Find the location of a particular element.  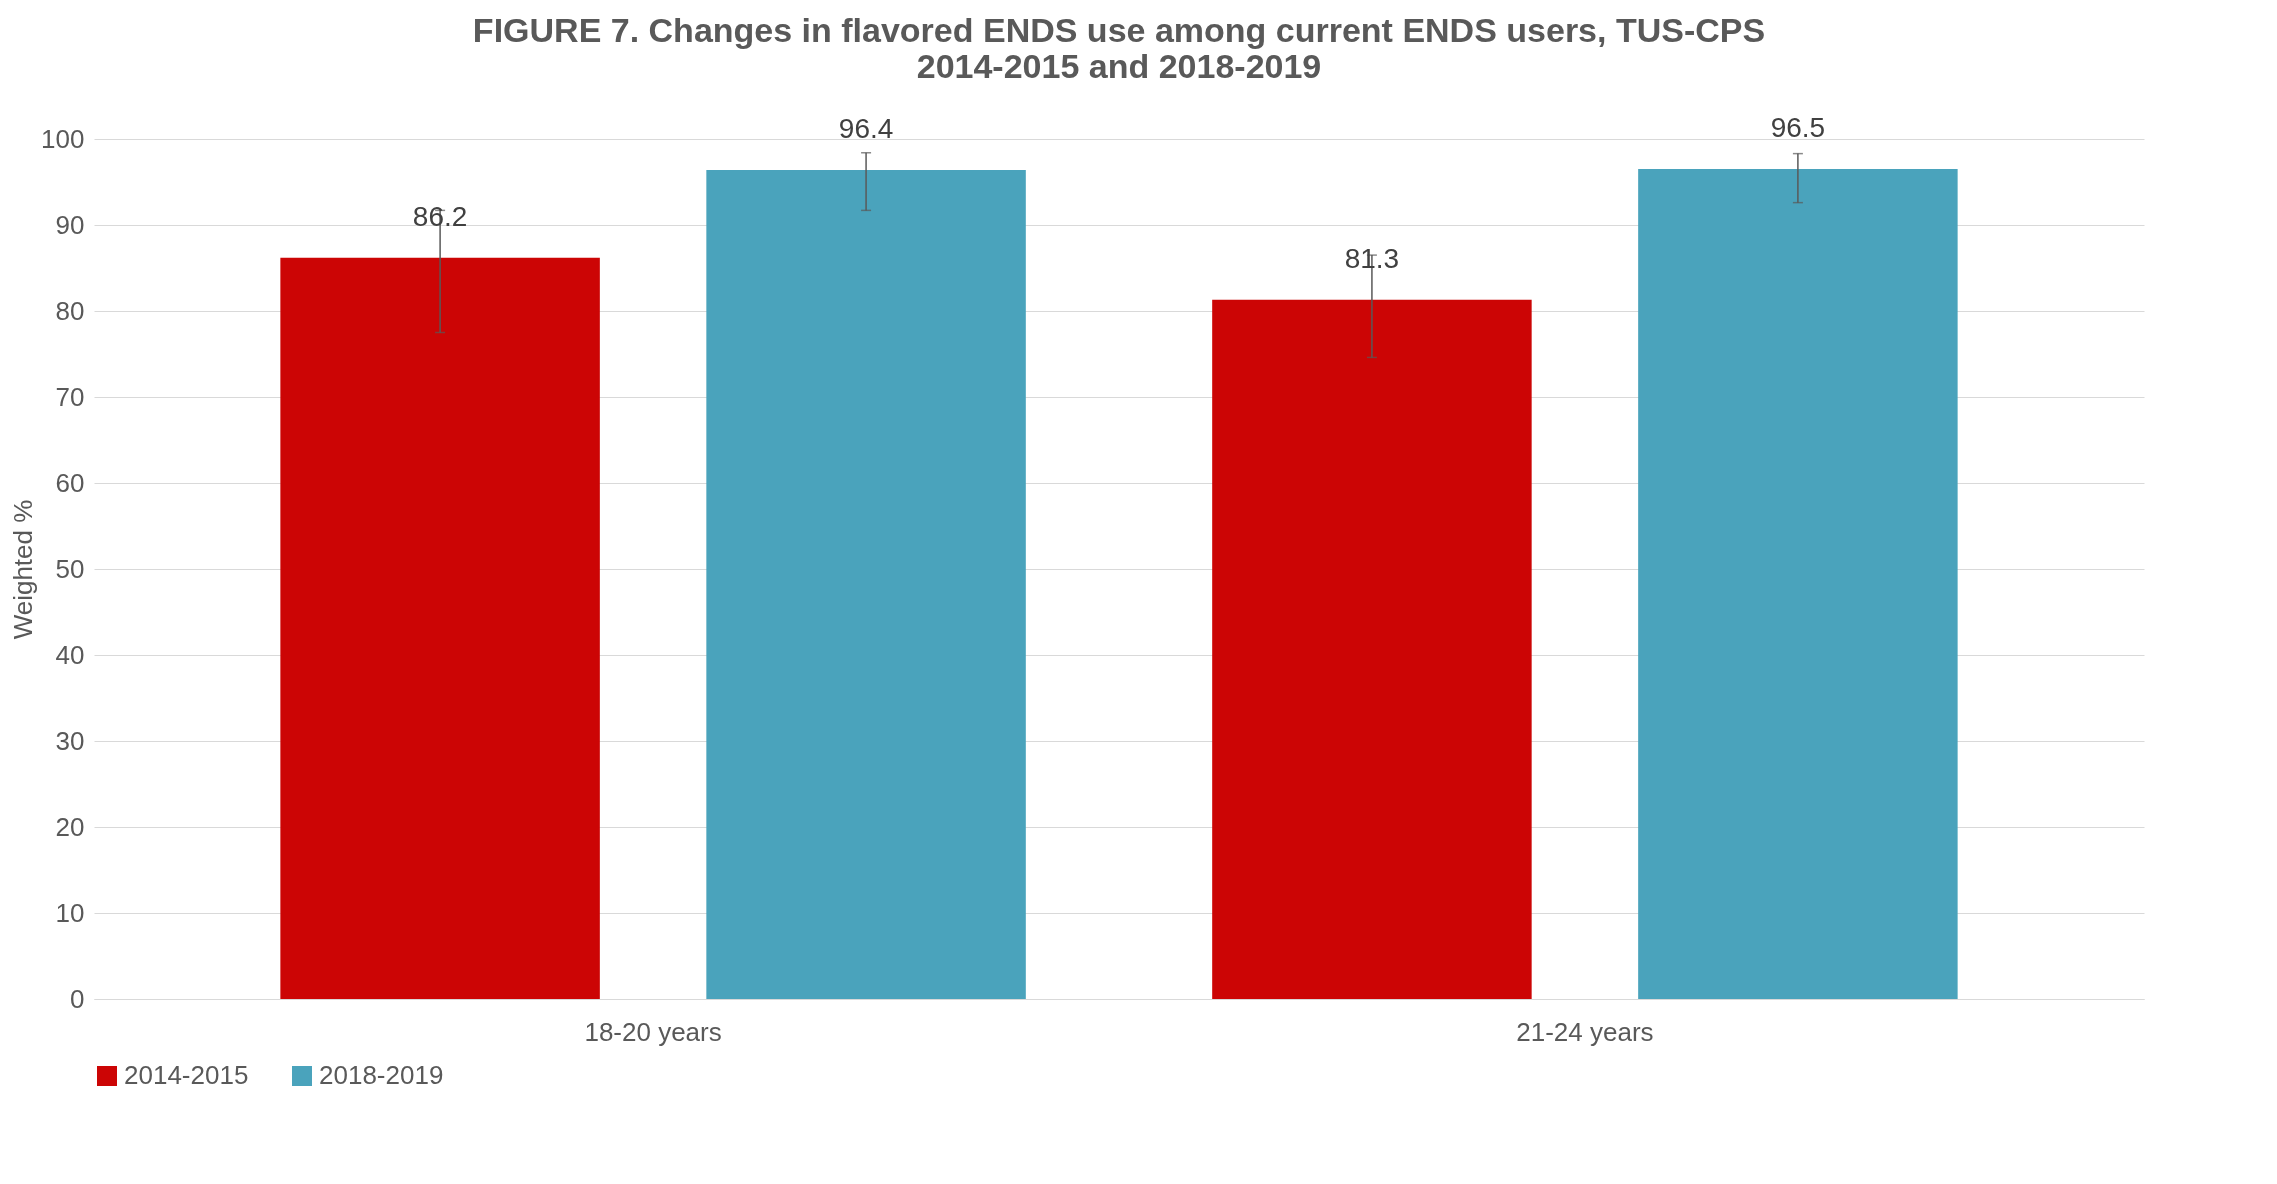

x-tick-label: 18-20 years is located at coordinates (653, 1031).